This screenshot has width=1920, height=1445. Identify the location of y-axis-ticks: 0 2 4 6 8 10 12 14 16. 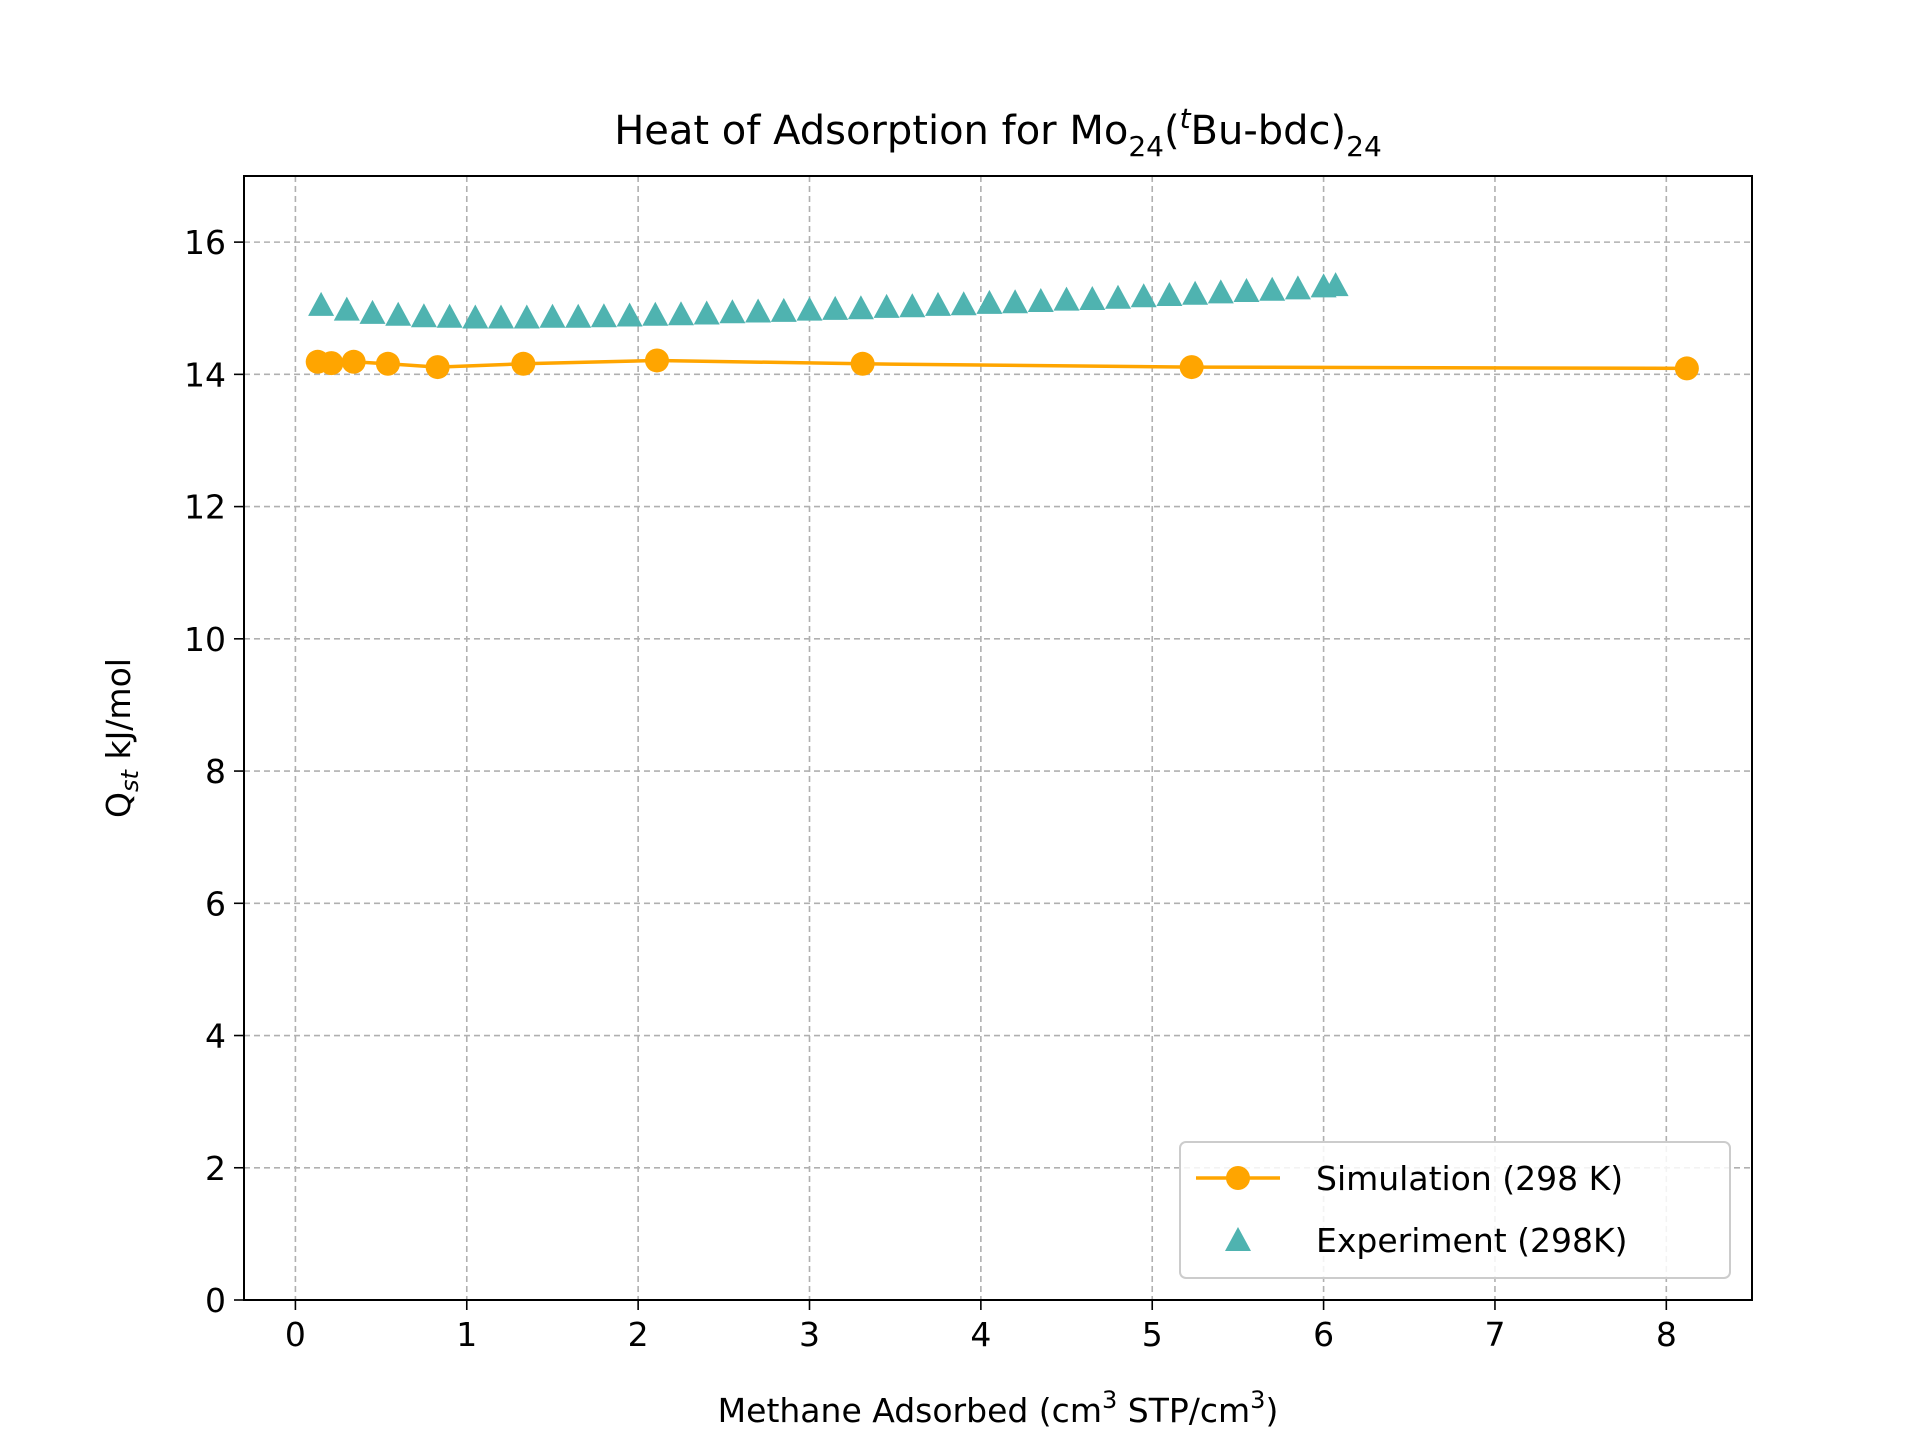
(214, 771).